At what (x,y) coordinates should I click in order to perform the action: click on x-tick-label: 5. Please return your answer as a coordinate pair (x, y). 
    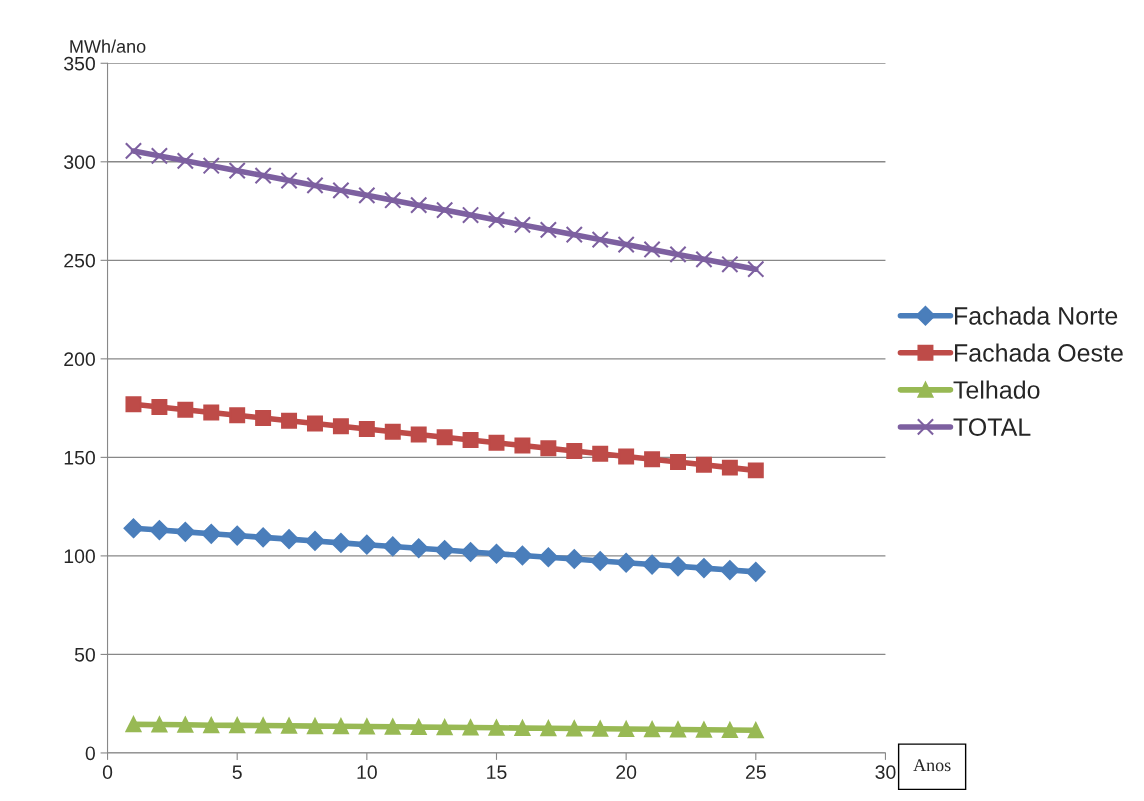
    Looking at the image, I should click on (237, 772).